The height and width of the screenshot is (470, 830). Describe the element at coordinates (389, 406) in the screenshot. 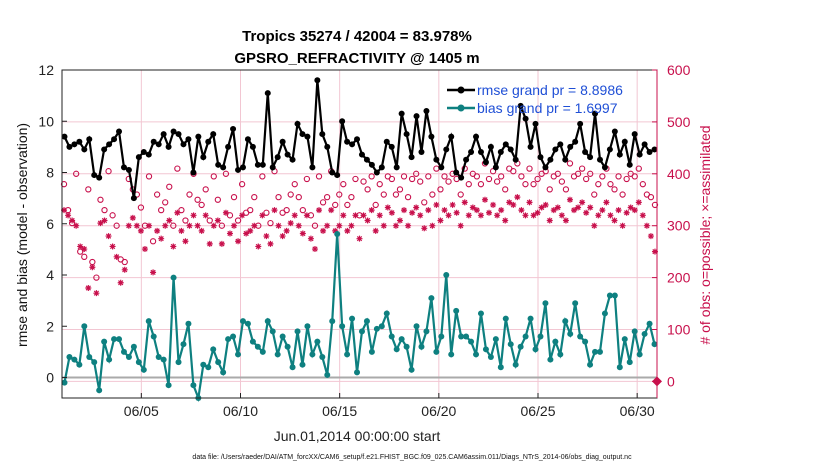

I see `x-axis-ticks: 06/05 06/10 06/15 06/20 06/25 06/30` at that location.